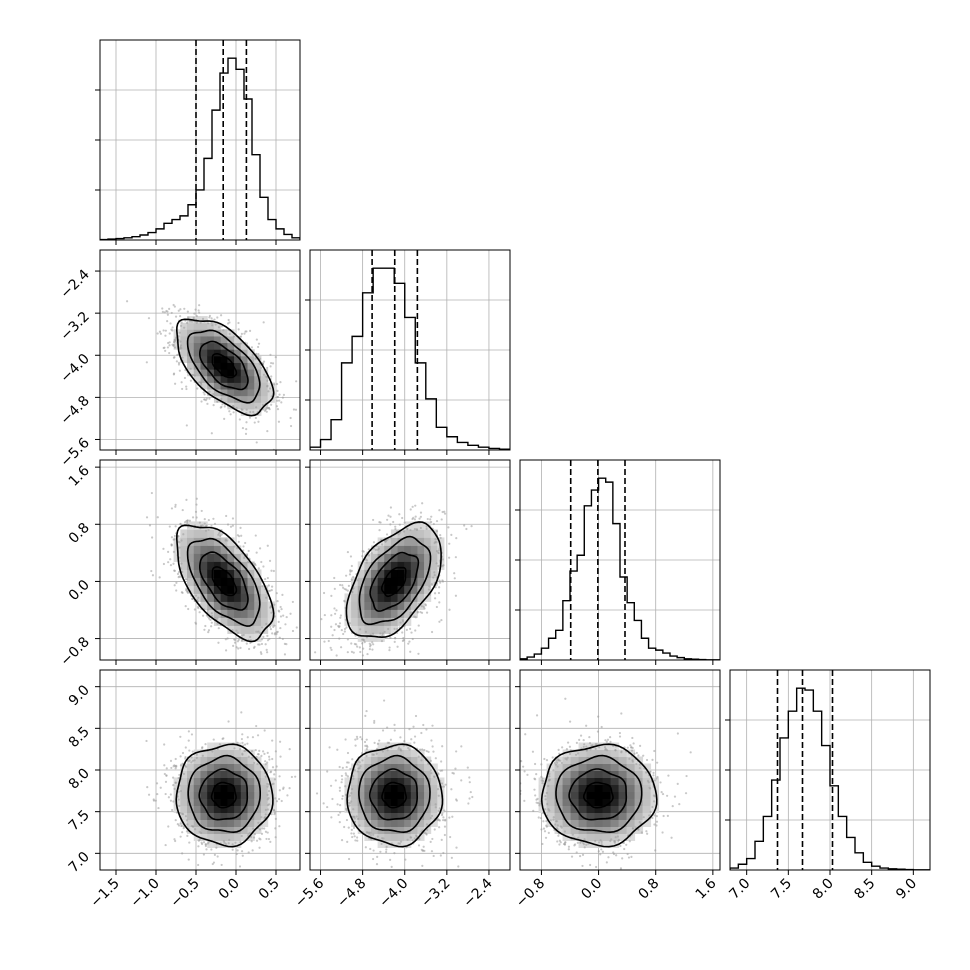 The image size is (970, 970). What do you see at coordinates (79, 820) in the screenshot?
I see `y-tick-label: 7.5` at bounding box center [79, 820].